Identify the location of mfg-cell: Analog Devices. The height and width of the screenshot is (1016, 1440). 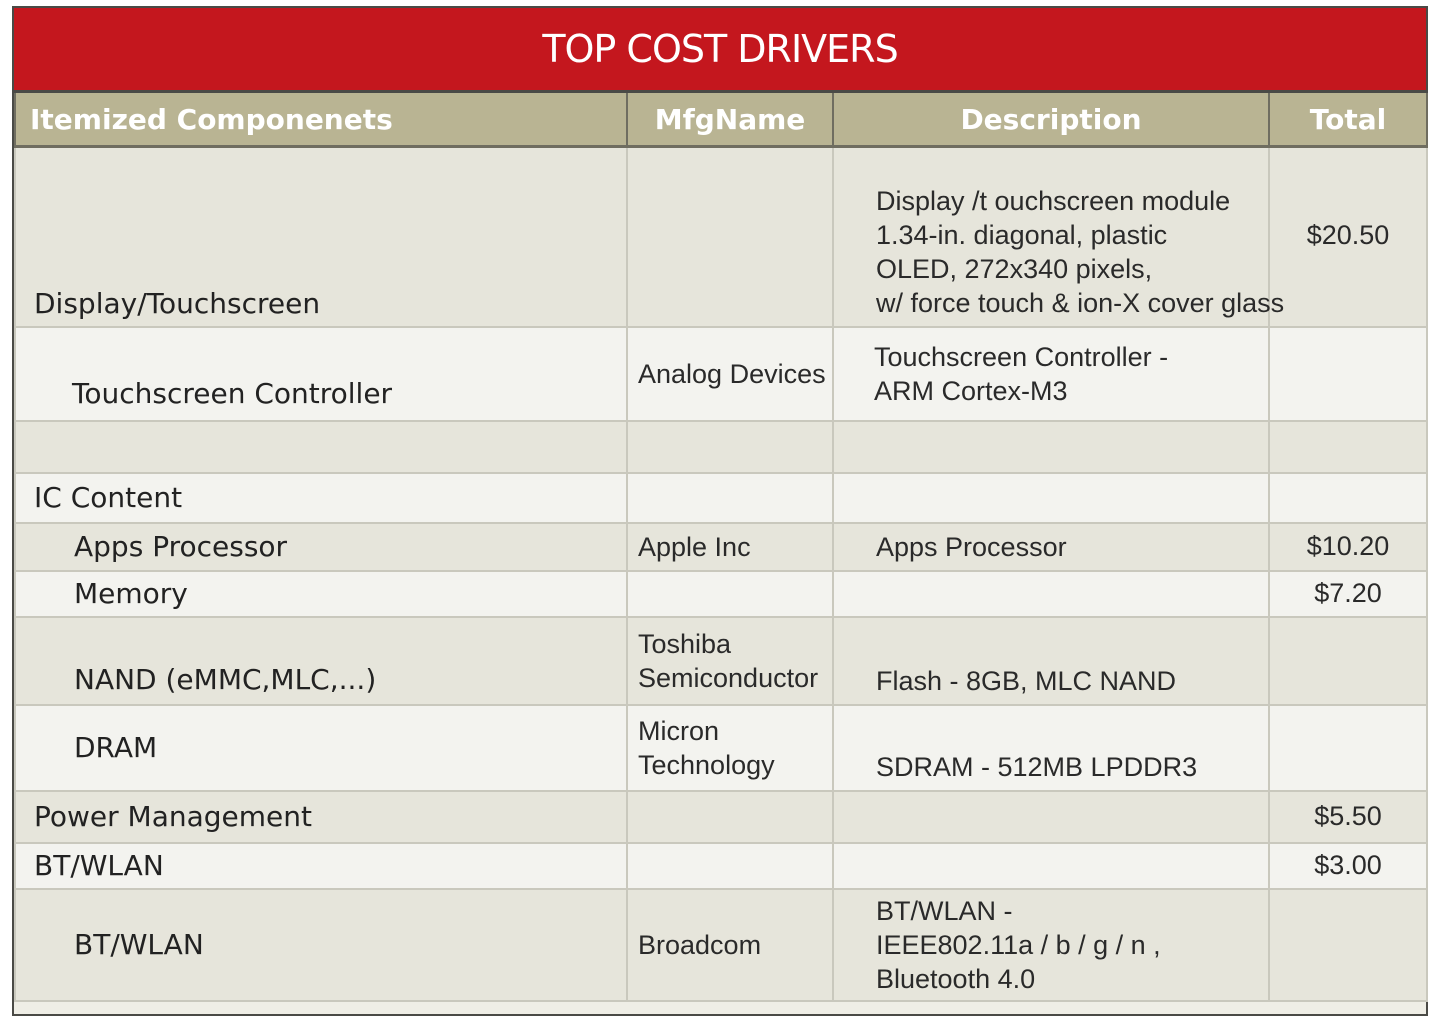
(730, 373).